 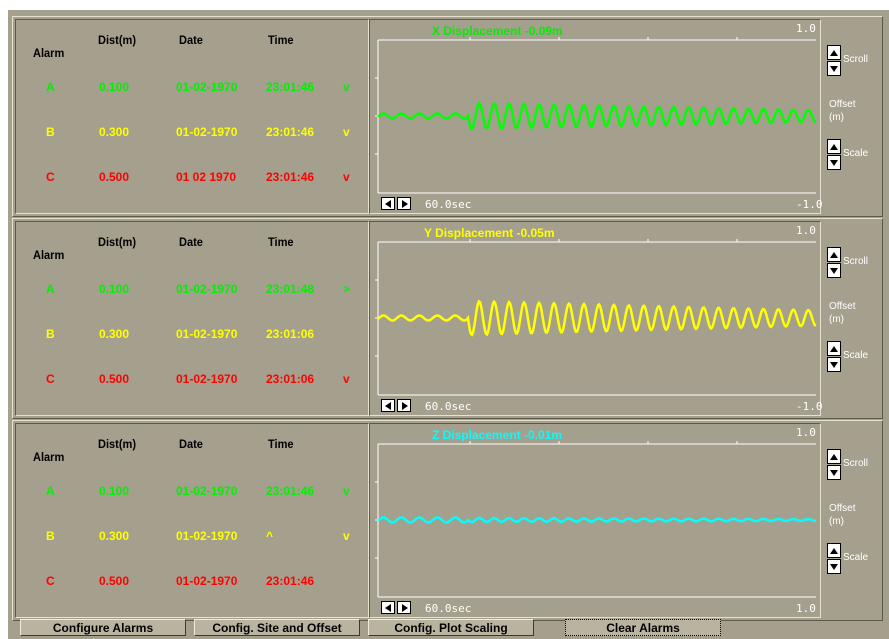 What do you see at coordinates (347, 289) in the screenshot?
I see `alarm-mark: >` at bounding box center [347, 289].